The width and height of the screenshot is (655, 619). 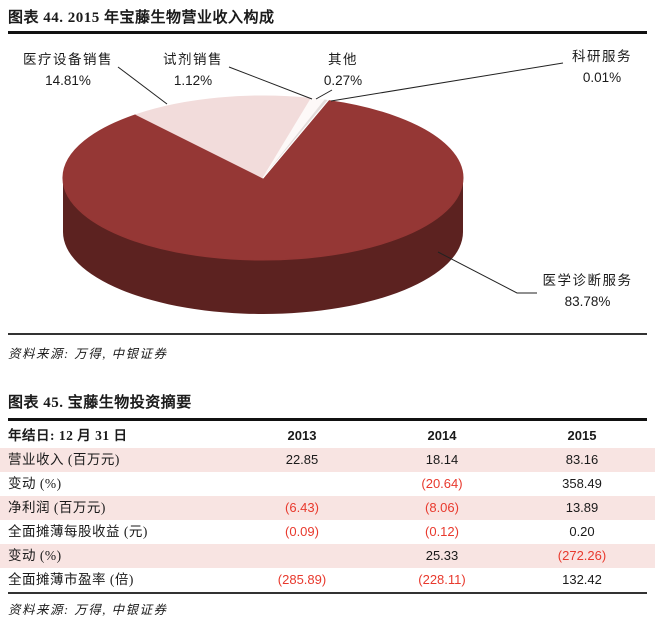 What do you see at coordinates (68, 435) in the screenshot?
I see `table-row-label: 年结日: 12 月 31 日` at bounding box center [68, 435].